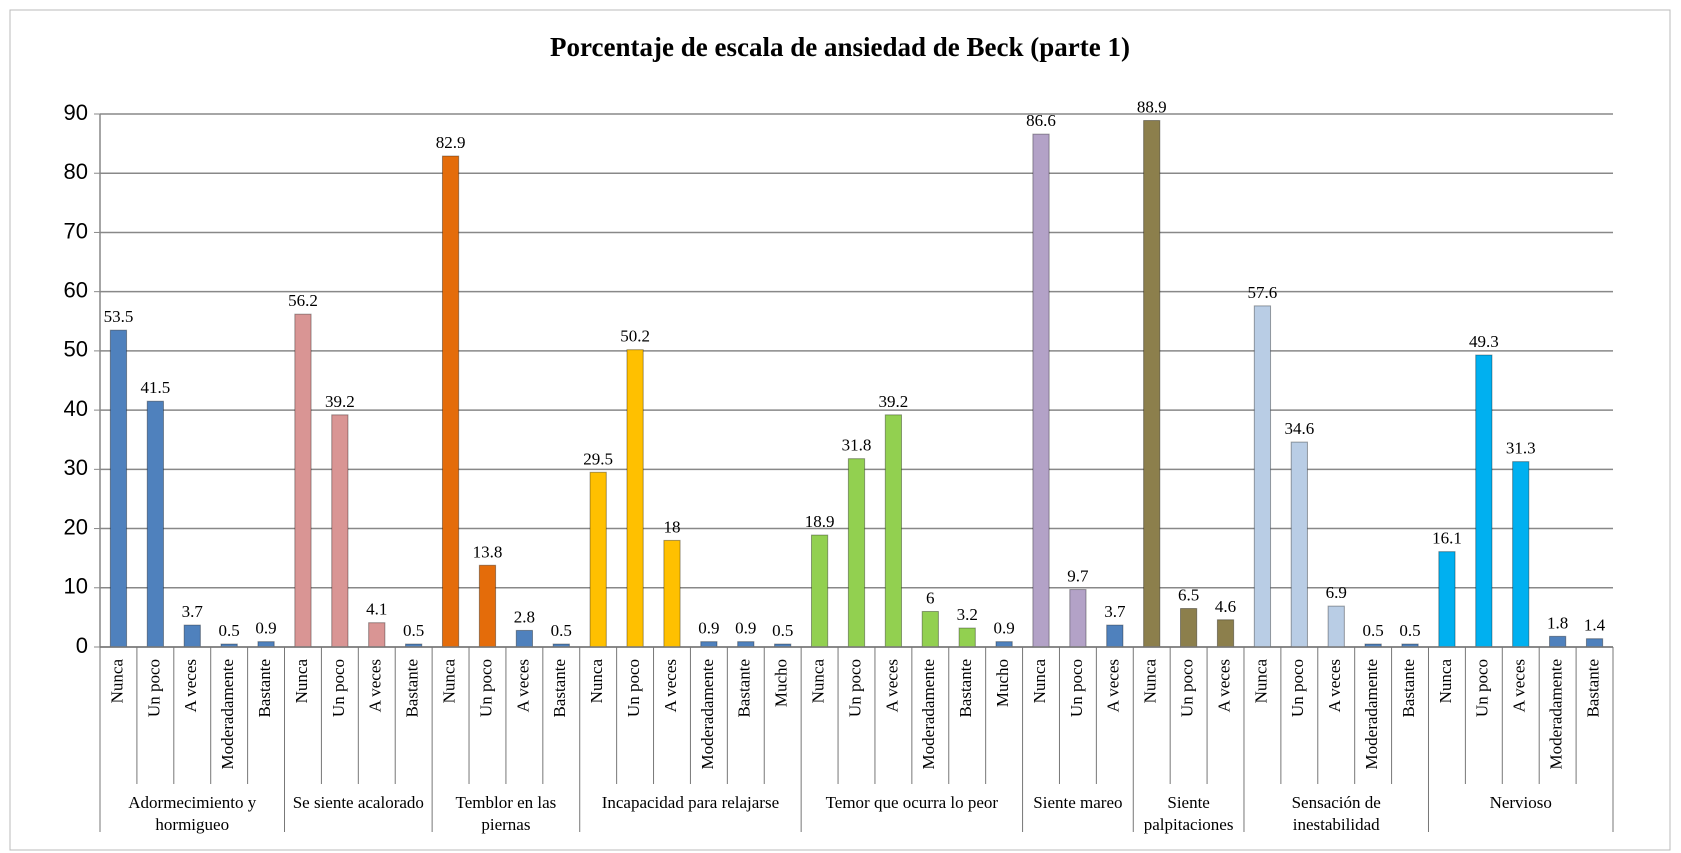 Image resolution: width=1681 pixels, height=853 pixels. Describe the element at coordinates (781, 683) in the screenshot. I see `x-tick-label: Mucho` at that location.